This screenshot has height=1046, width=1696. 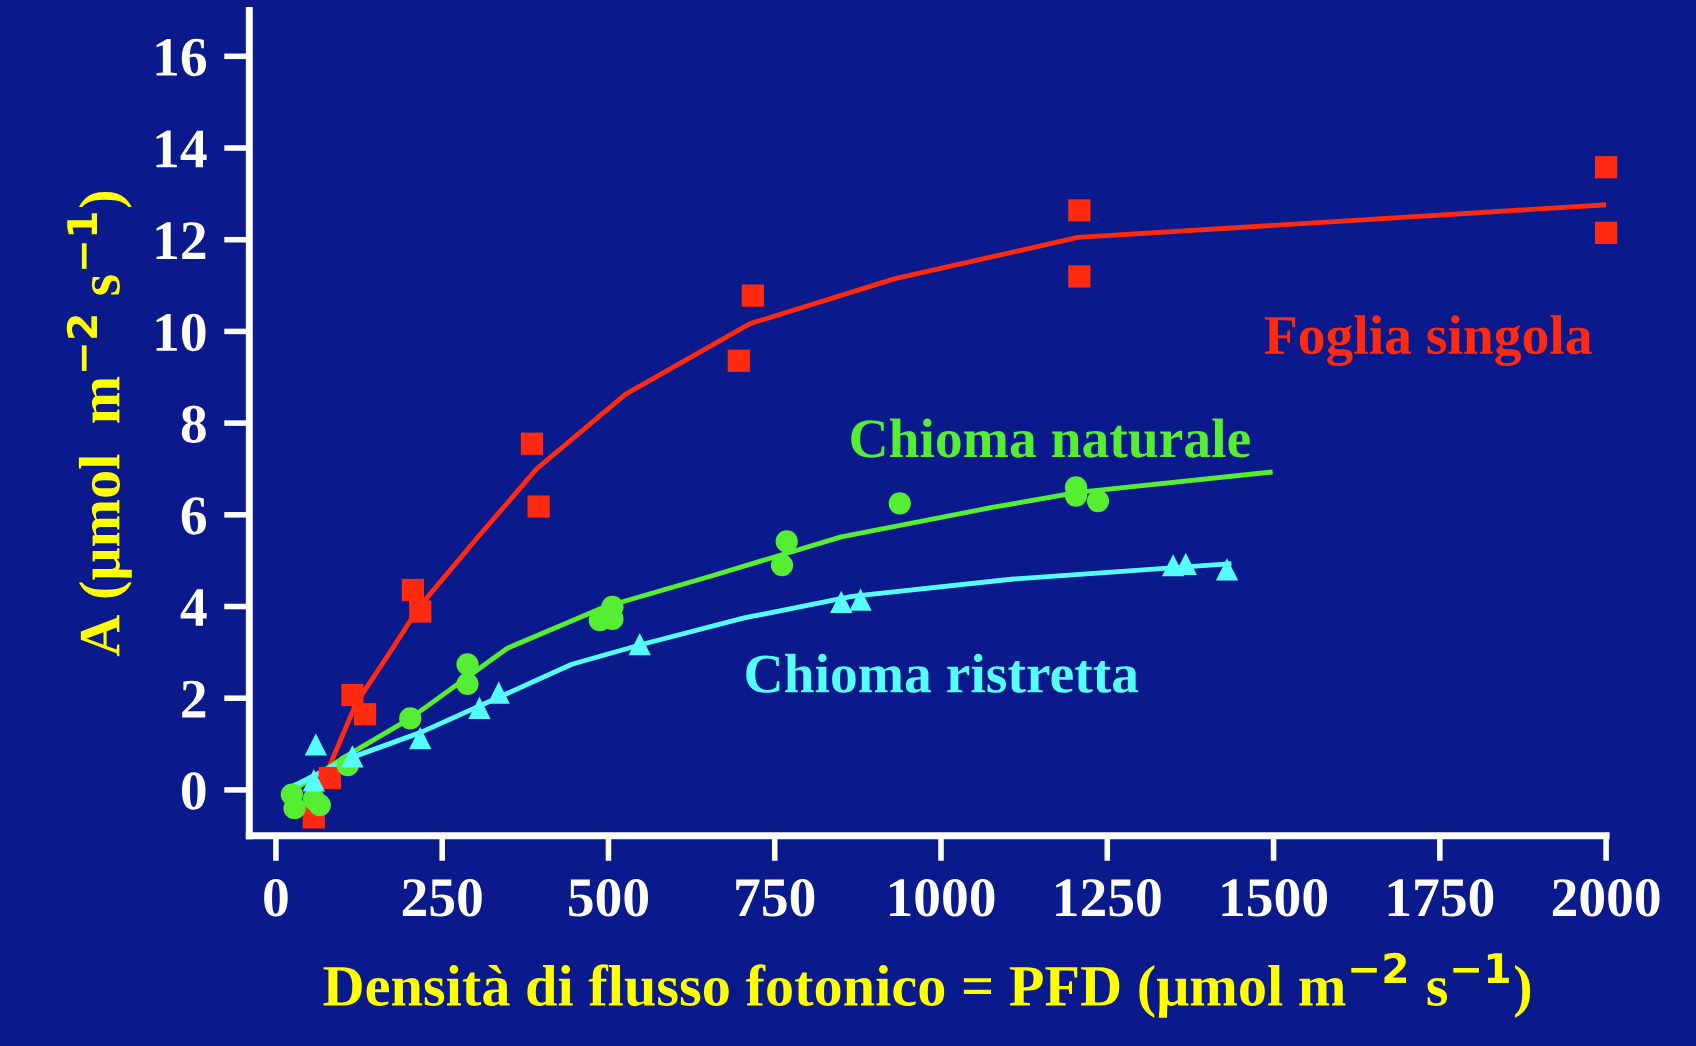 I want to click on x-tick-label: 1500, so click(x=1274, y=898).